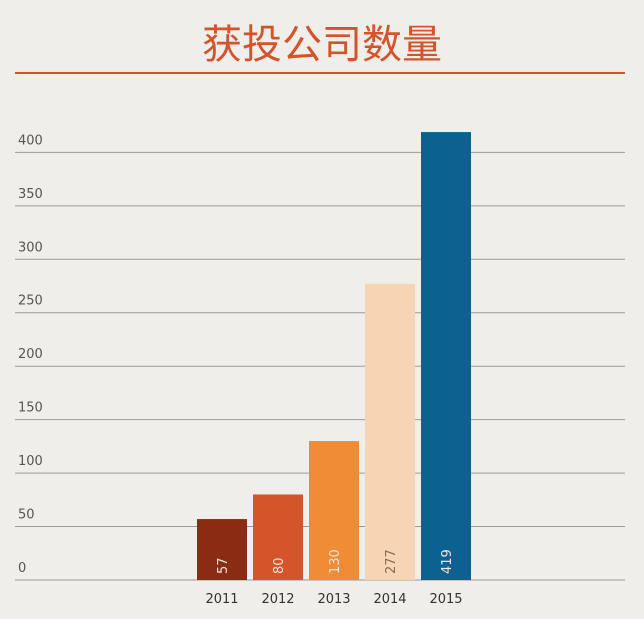 The height and width of the screenshot is (619, 644). Describe the element at coordinates (447, 561) in the screenshot. I see `value-label: 419` at that location.